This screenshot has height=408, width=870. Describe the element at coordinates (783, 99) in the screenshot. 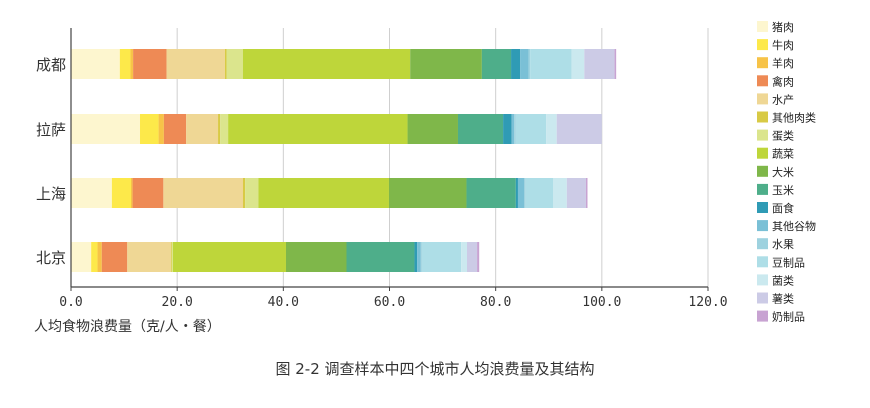

I see `legend-label-4: 水产` at that location.